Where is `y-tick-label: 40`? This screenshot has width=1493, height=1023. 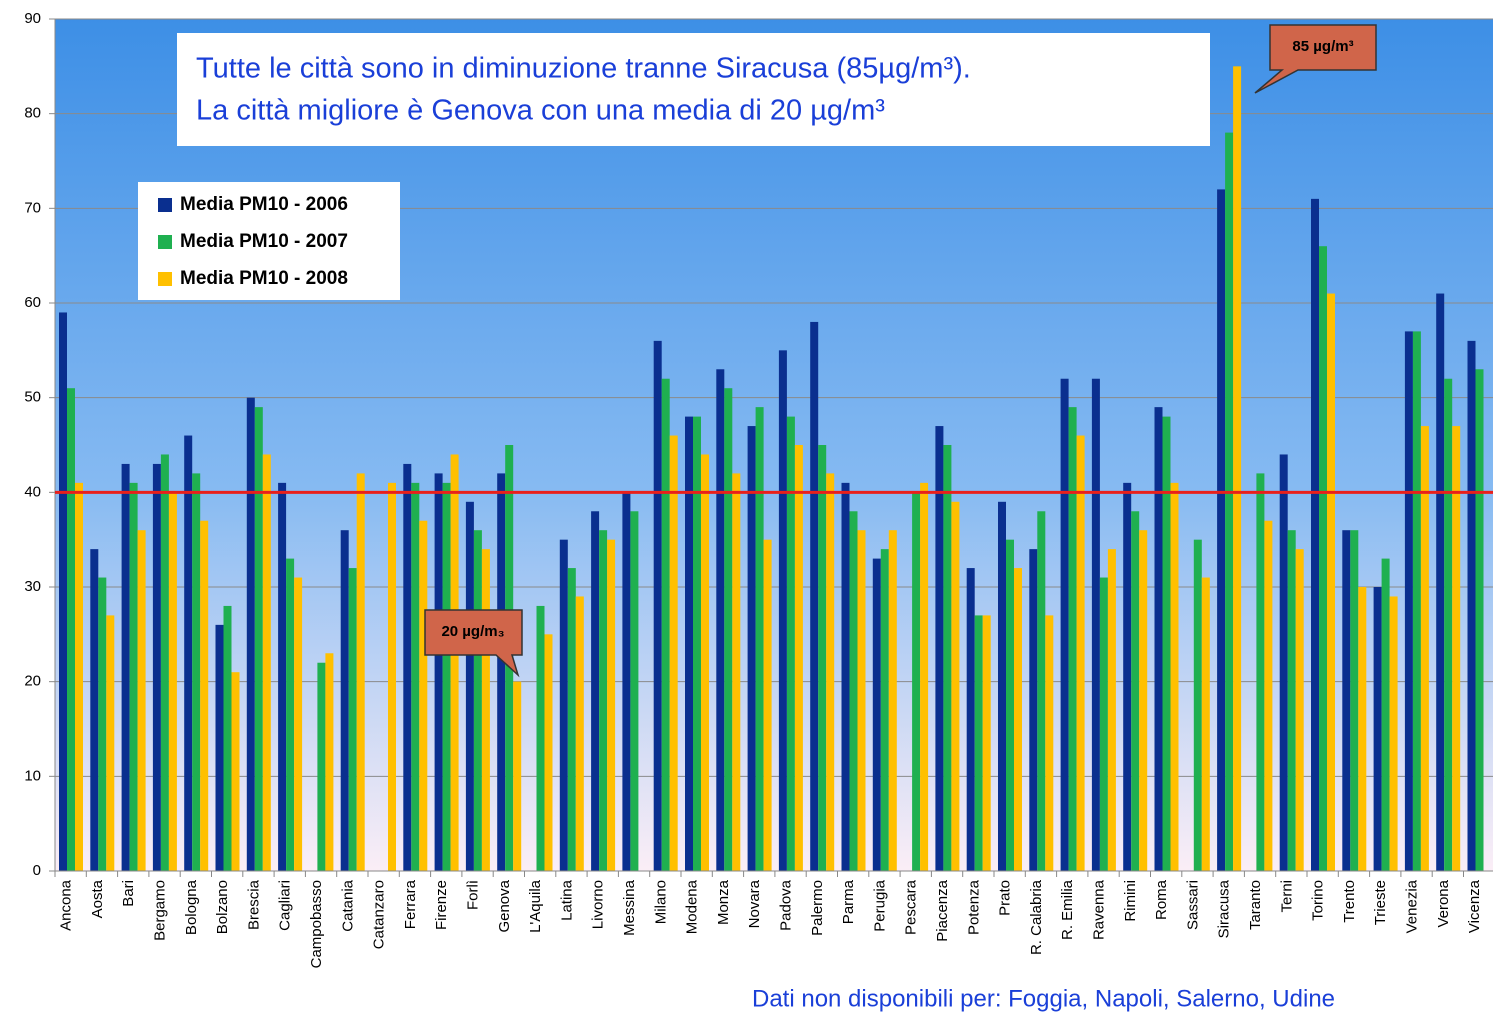 y-tick-label: 40 is located at coordinates (32, 491).